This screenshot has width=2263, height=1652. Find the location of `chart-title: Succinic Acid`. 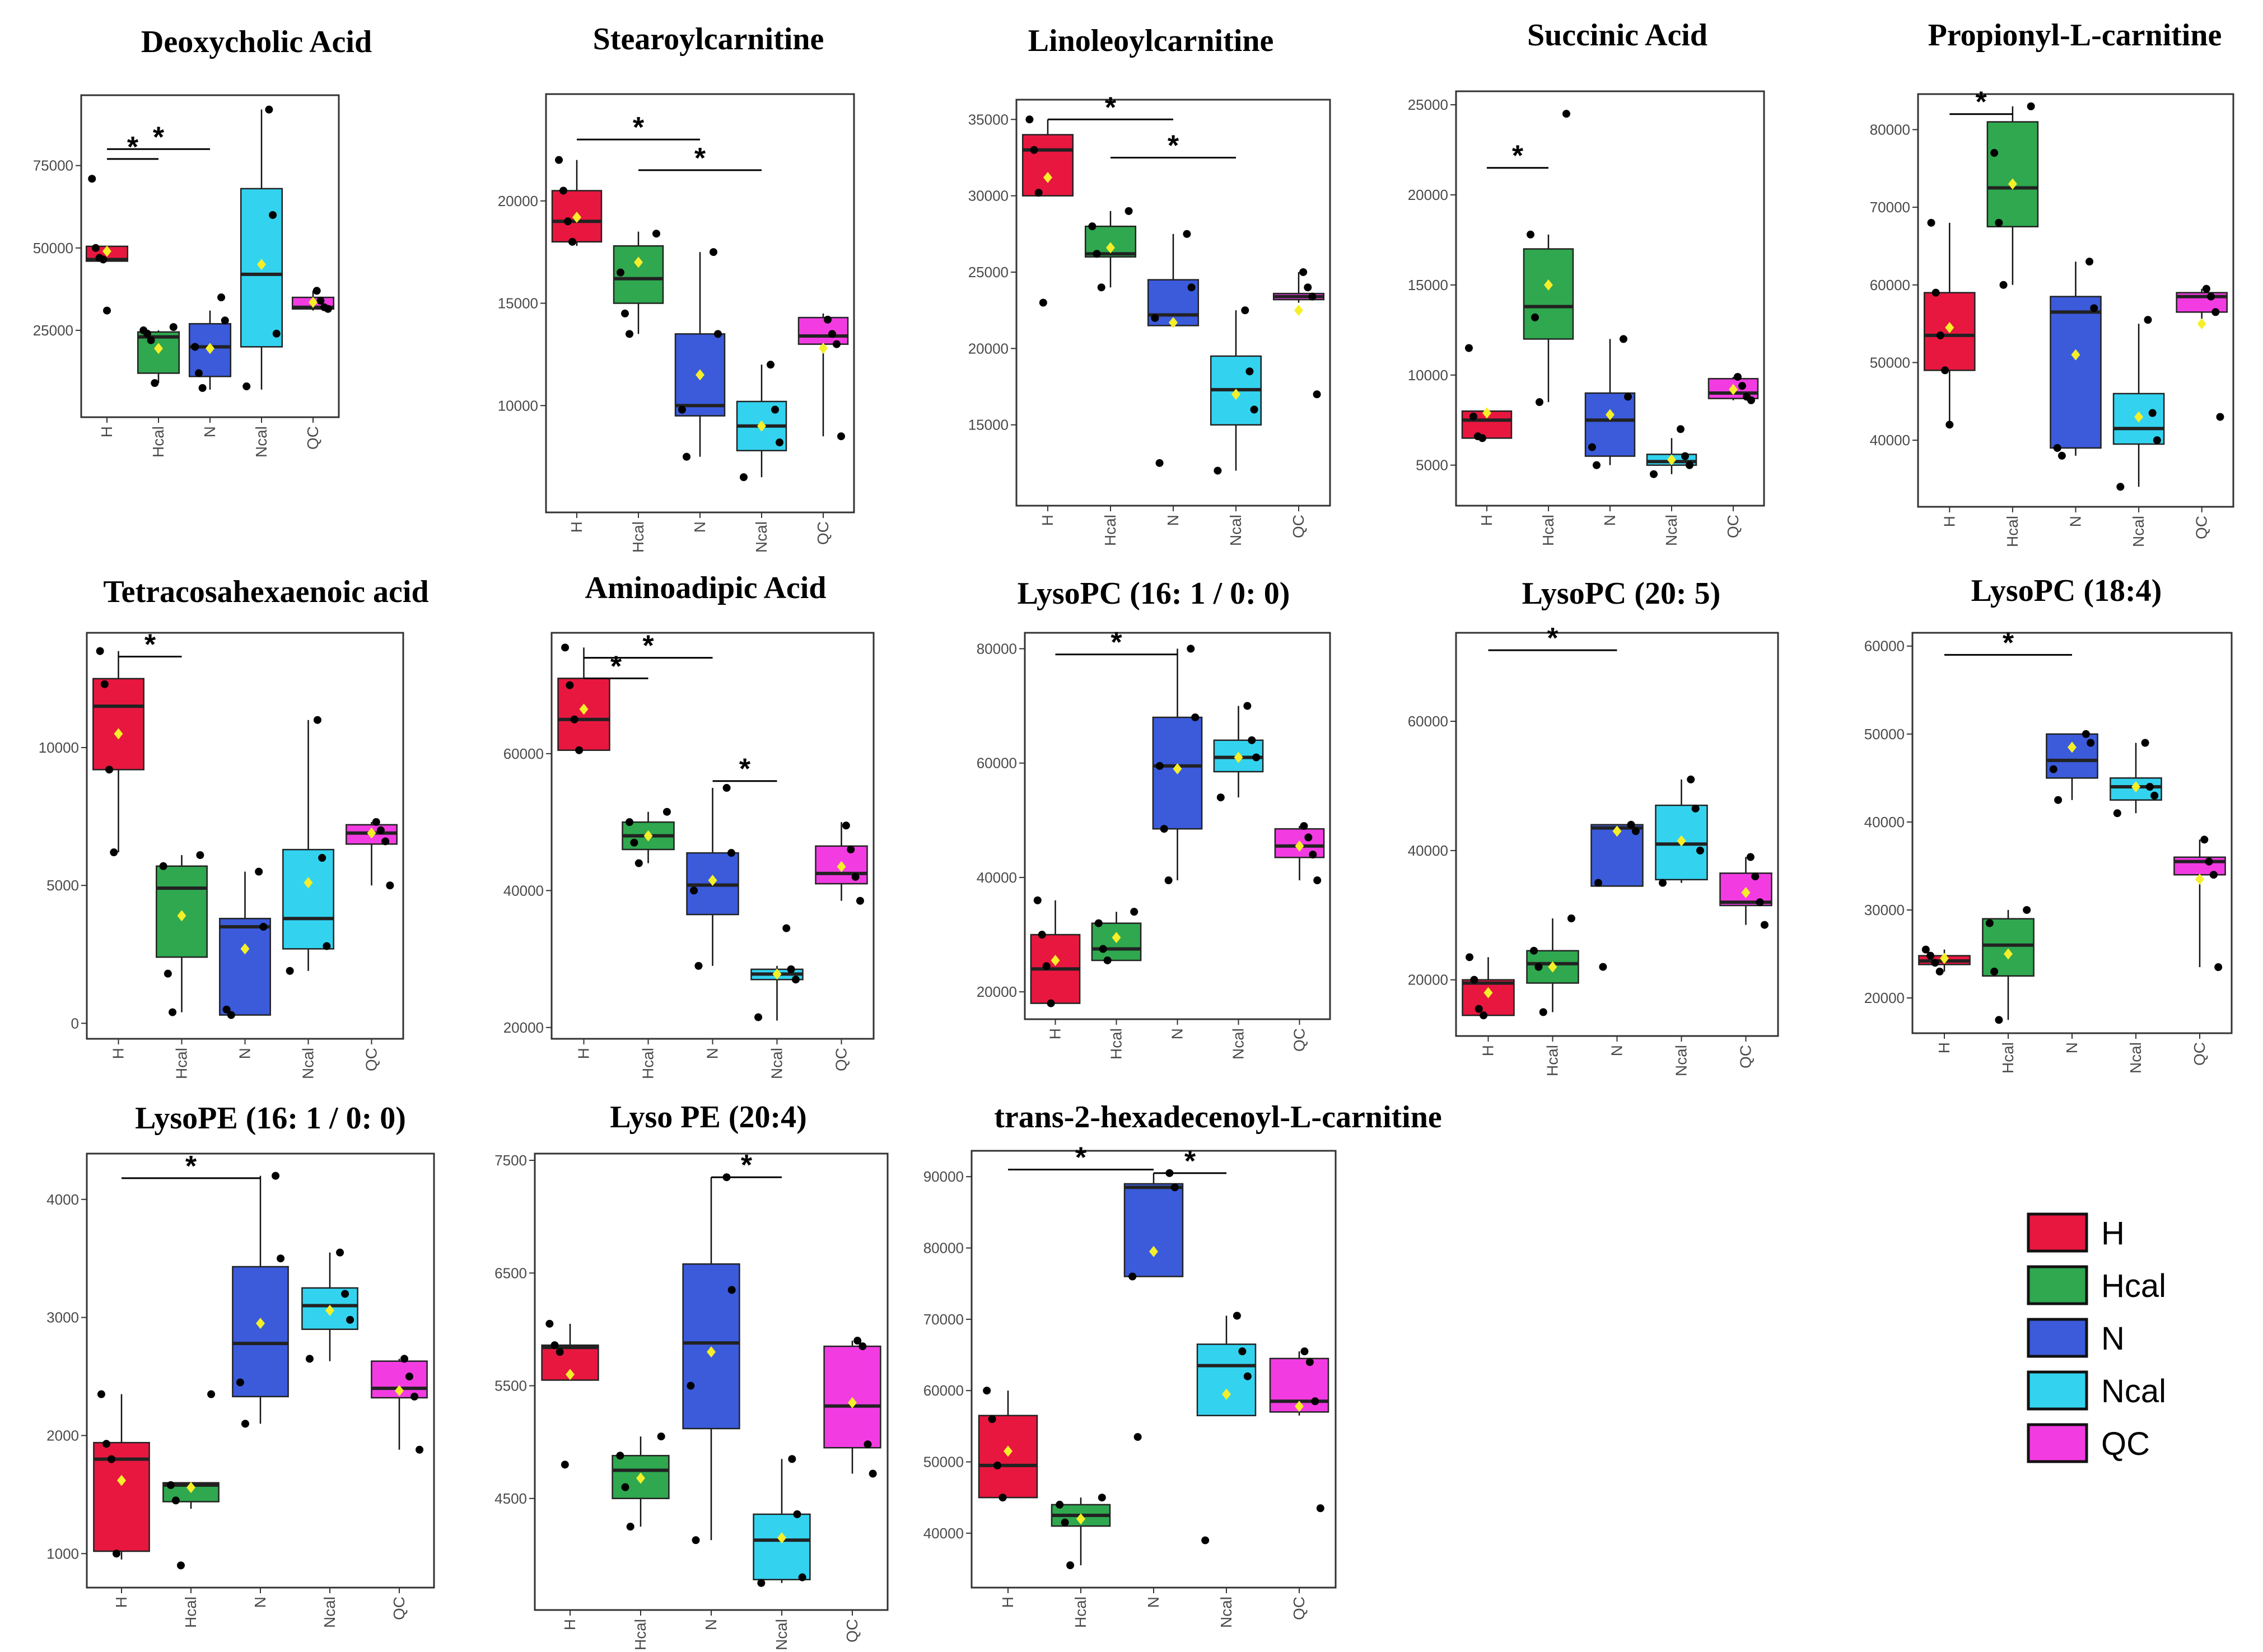

chart-title: Succinic Acid is located at coordinates (1617, 36).